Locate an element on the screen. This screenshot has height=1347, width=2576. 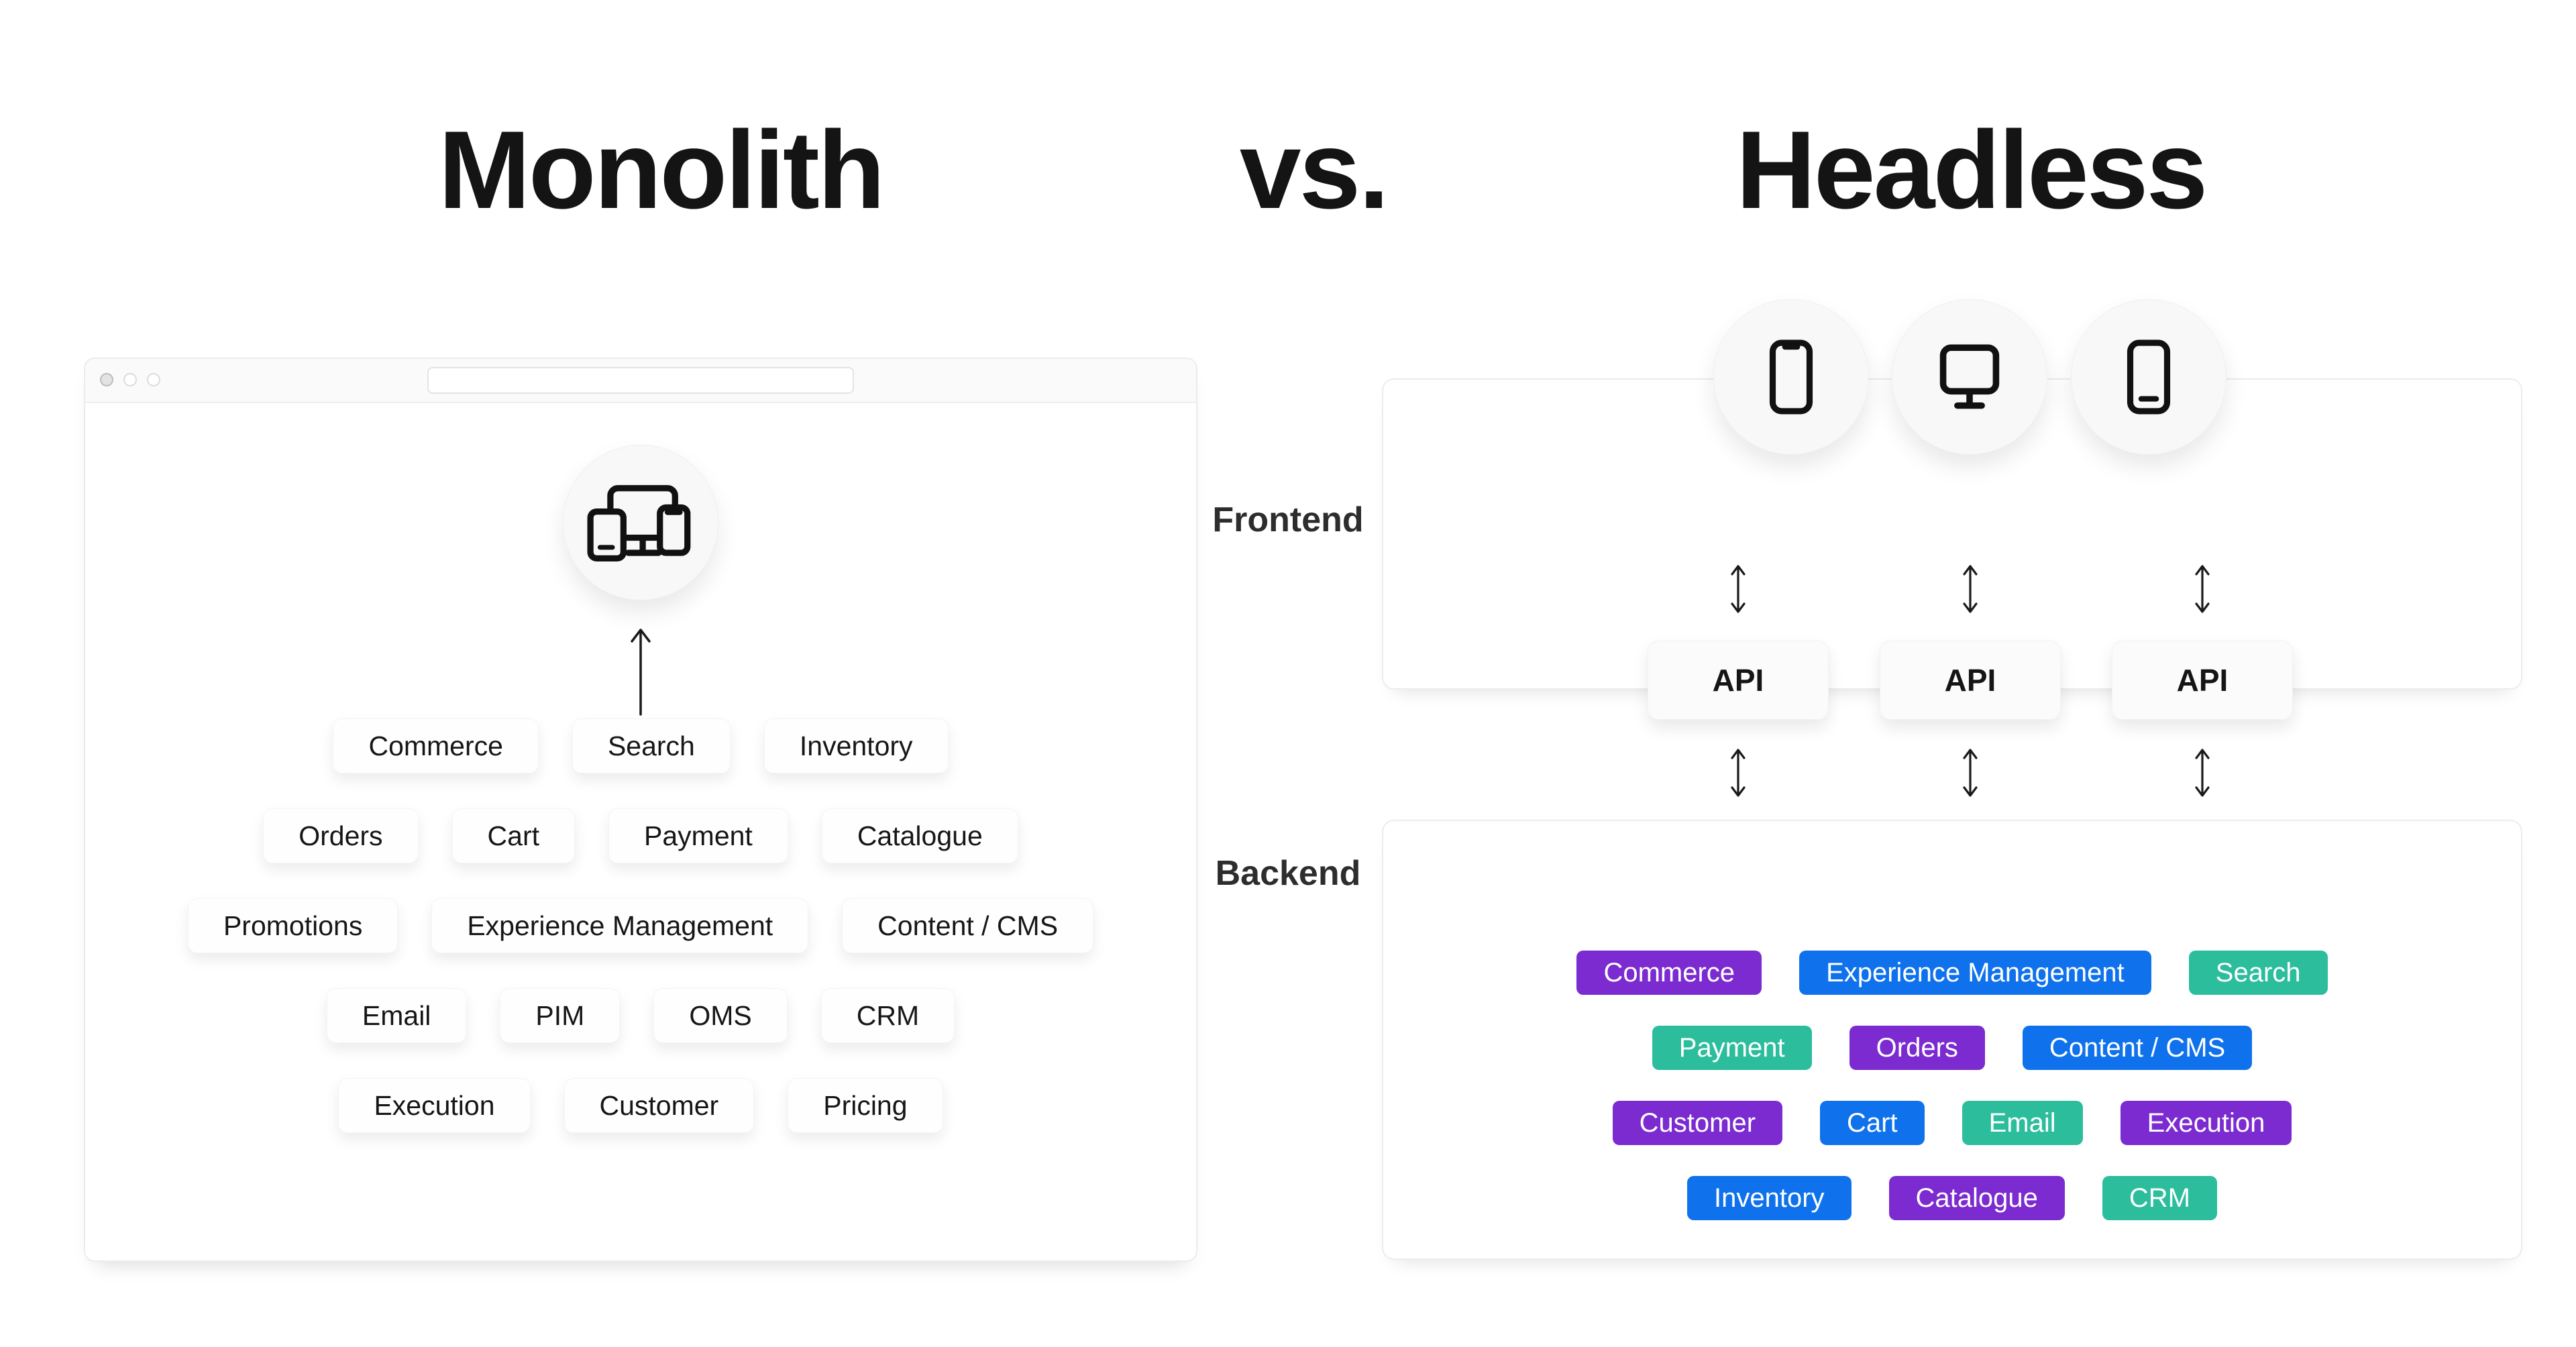
service-chip: Payment is located at coordinates (1732, 1048).